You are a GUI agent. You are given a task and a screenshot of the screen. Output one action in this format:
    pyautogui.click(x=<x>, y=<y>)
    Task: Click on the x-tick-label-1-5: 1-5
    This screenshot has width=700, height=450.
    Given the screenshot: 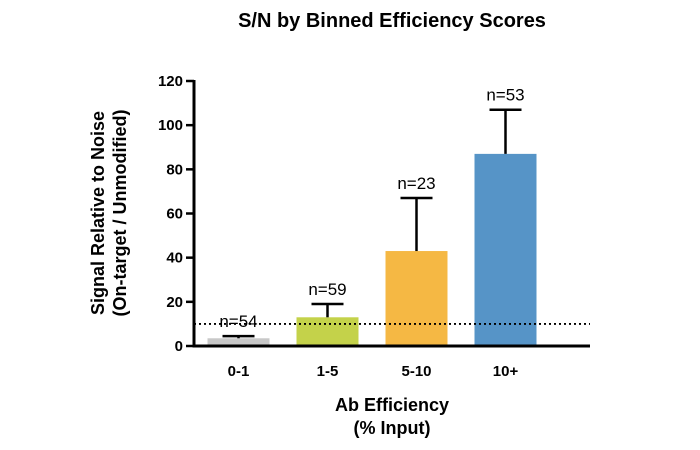 What is the action you would take?
    pyautogui.click(x=328, y=371)
    